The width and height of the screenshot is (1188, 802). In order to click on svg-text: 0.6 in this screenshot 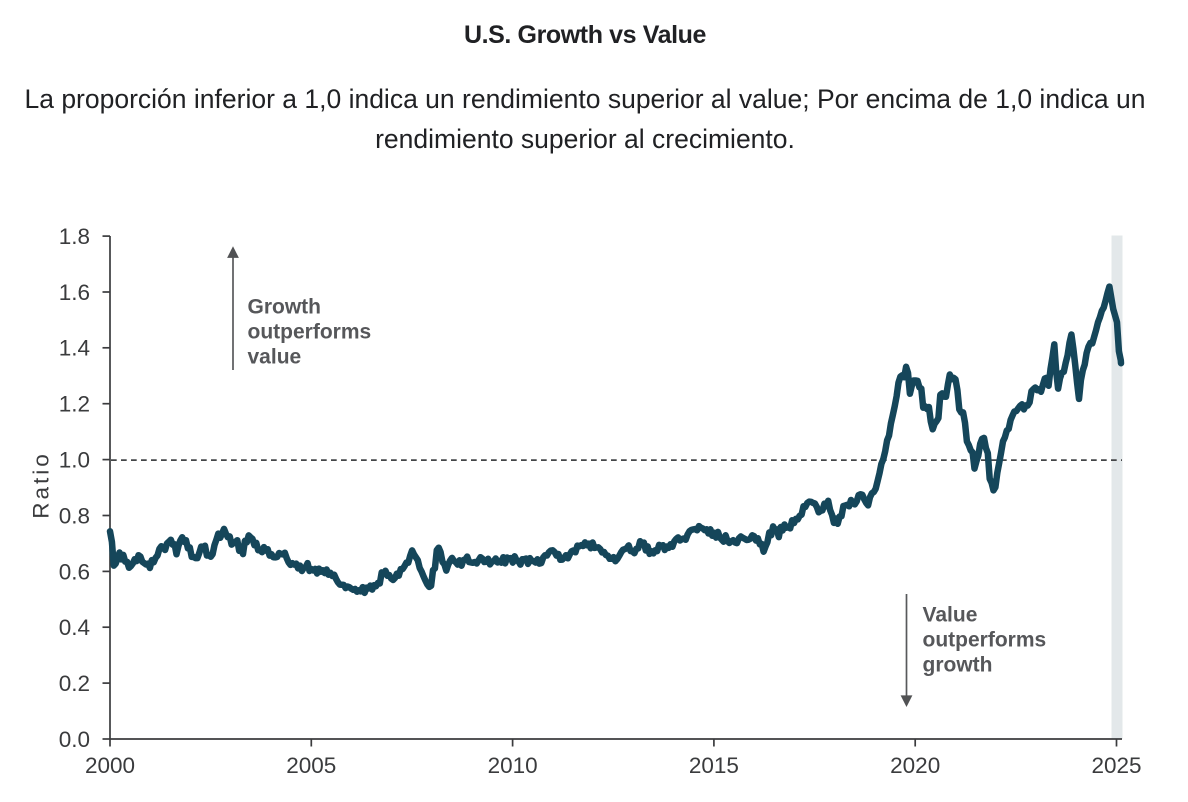, I will do `click(74, 571)`.